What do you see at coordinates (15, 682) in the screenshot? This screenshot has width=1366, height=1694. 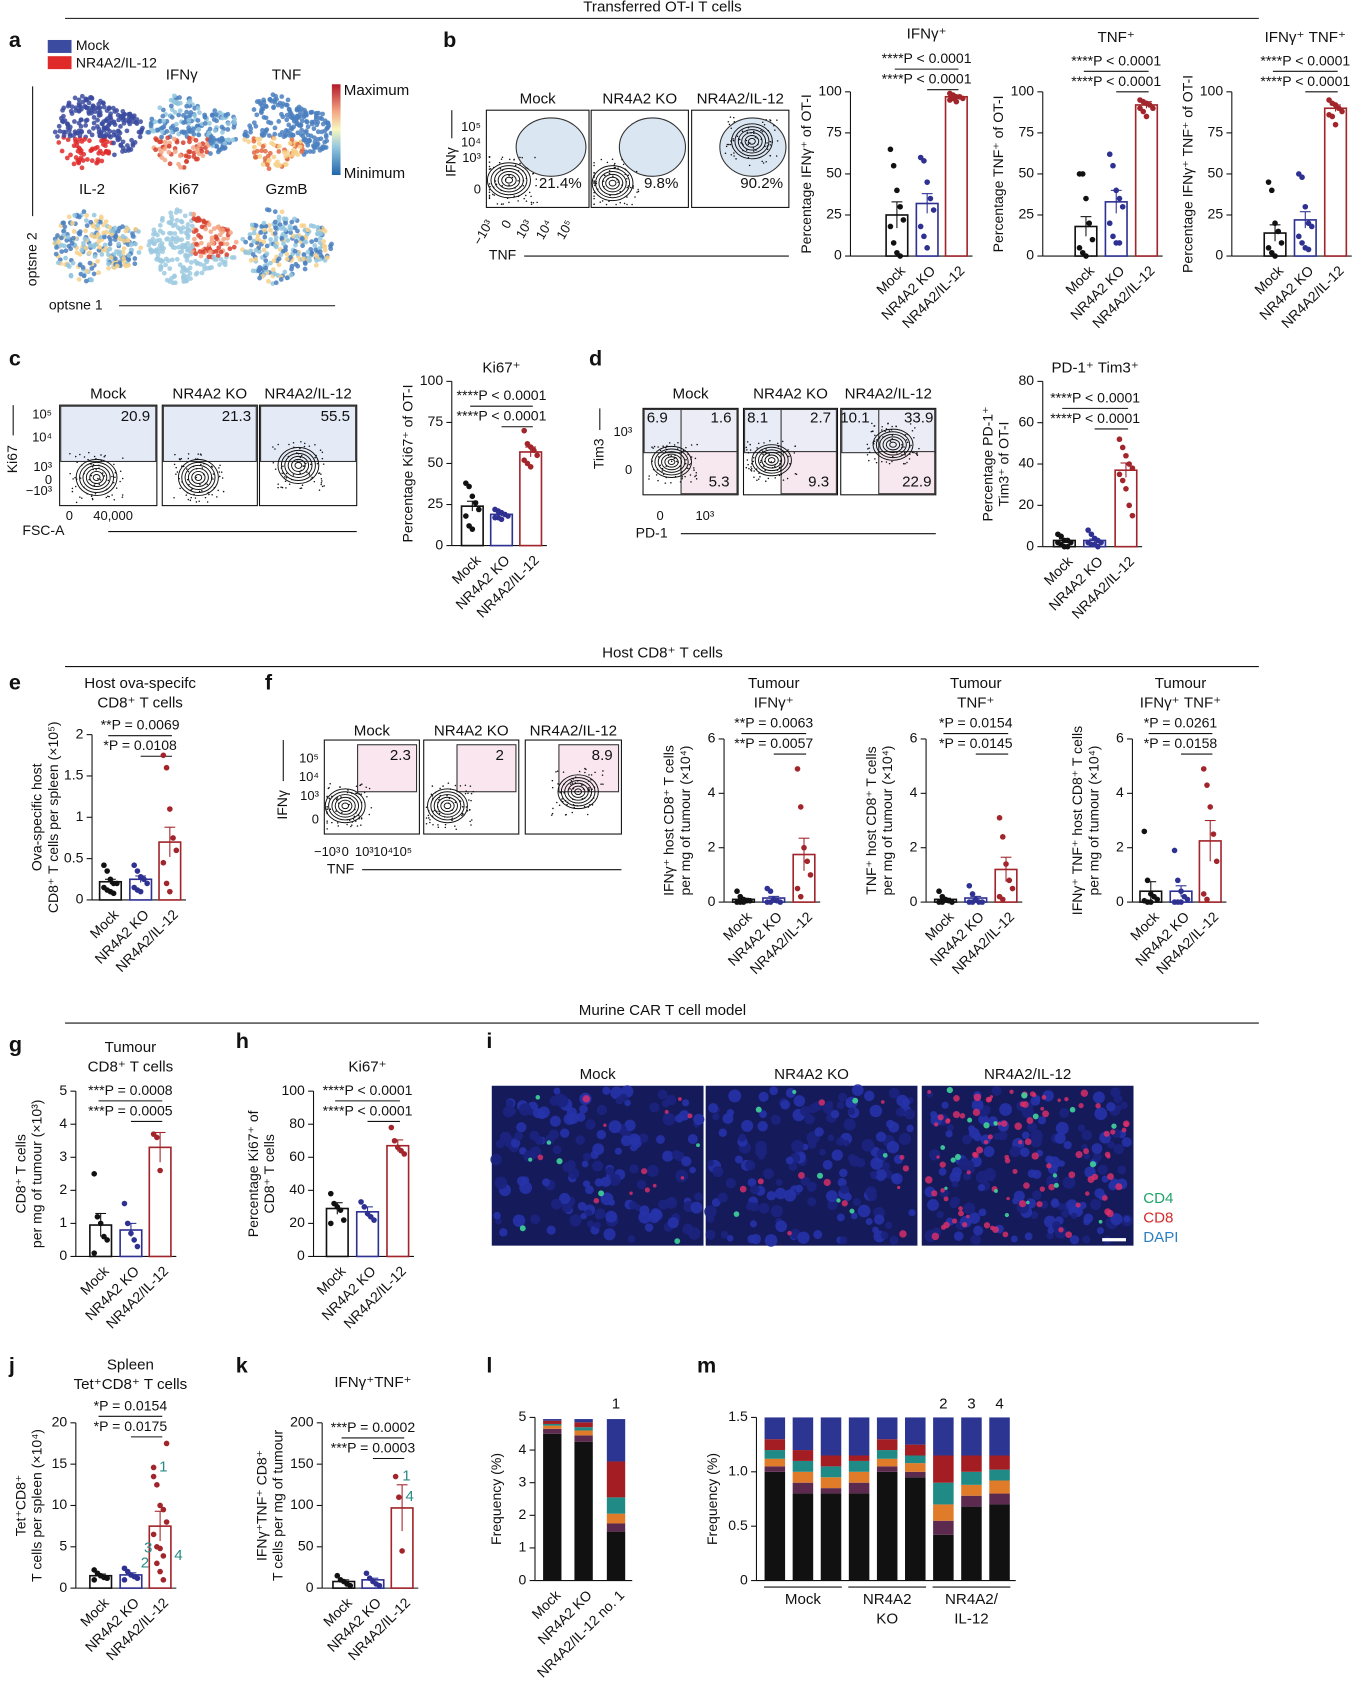 I see `panel-letter: e` at bounding box center [15, 682].